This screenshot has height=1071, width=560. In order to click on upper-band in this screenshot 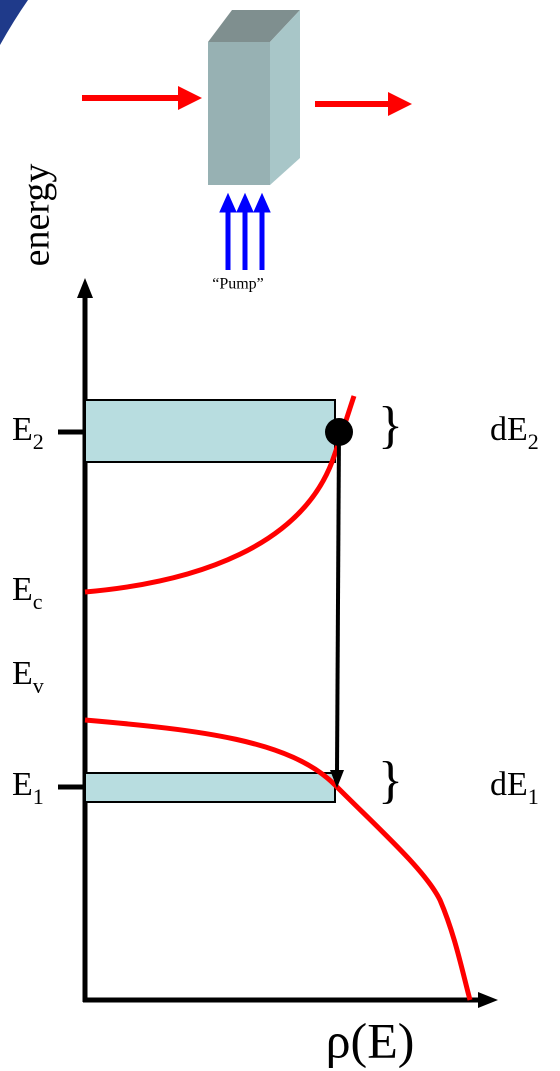, I will do `click(210, 431)`.